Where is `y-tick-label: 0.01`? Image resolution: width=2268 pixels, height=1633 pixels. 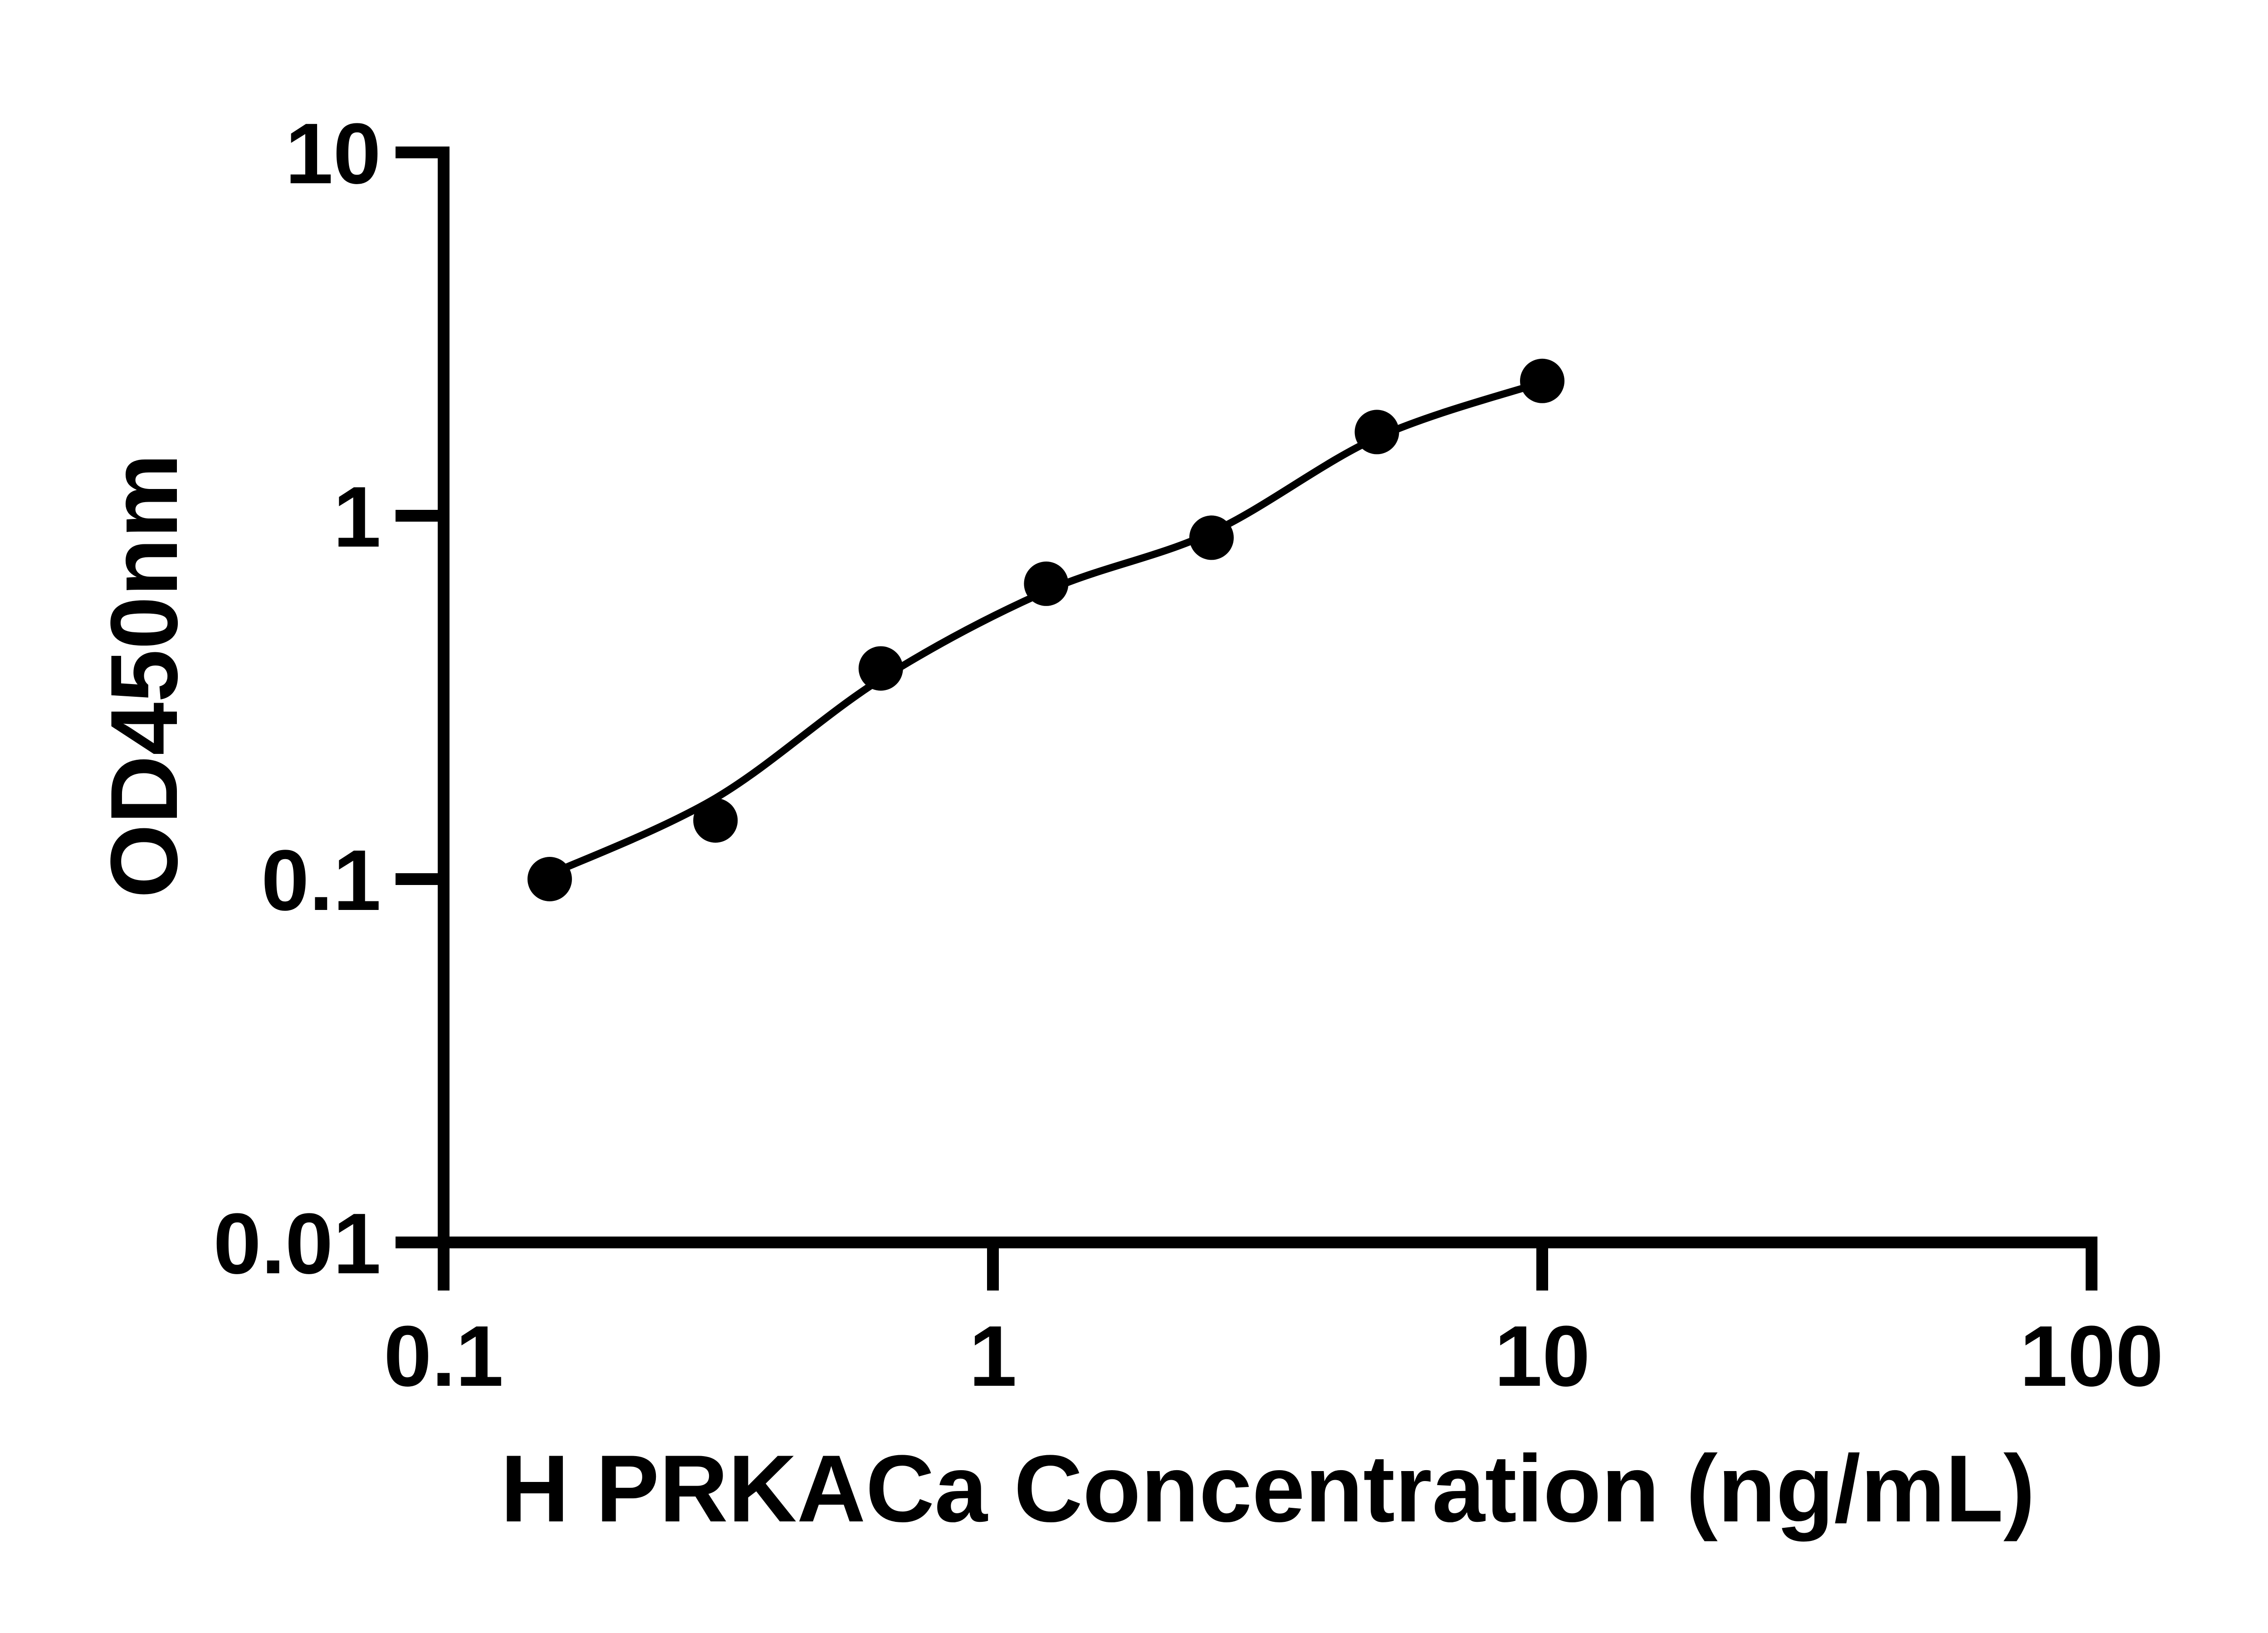 y-tick-label: 0.01 is located at coordinates (297, 1244).